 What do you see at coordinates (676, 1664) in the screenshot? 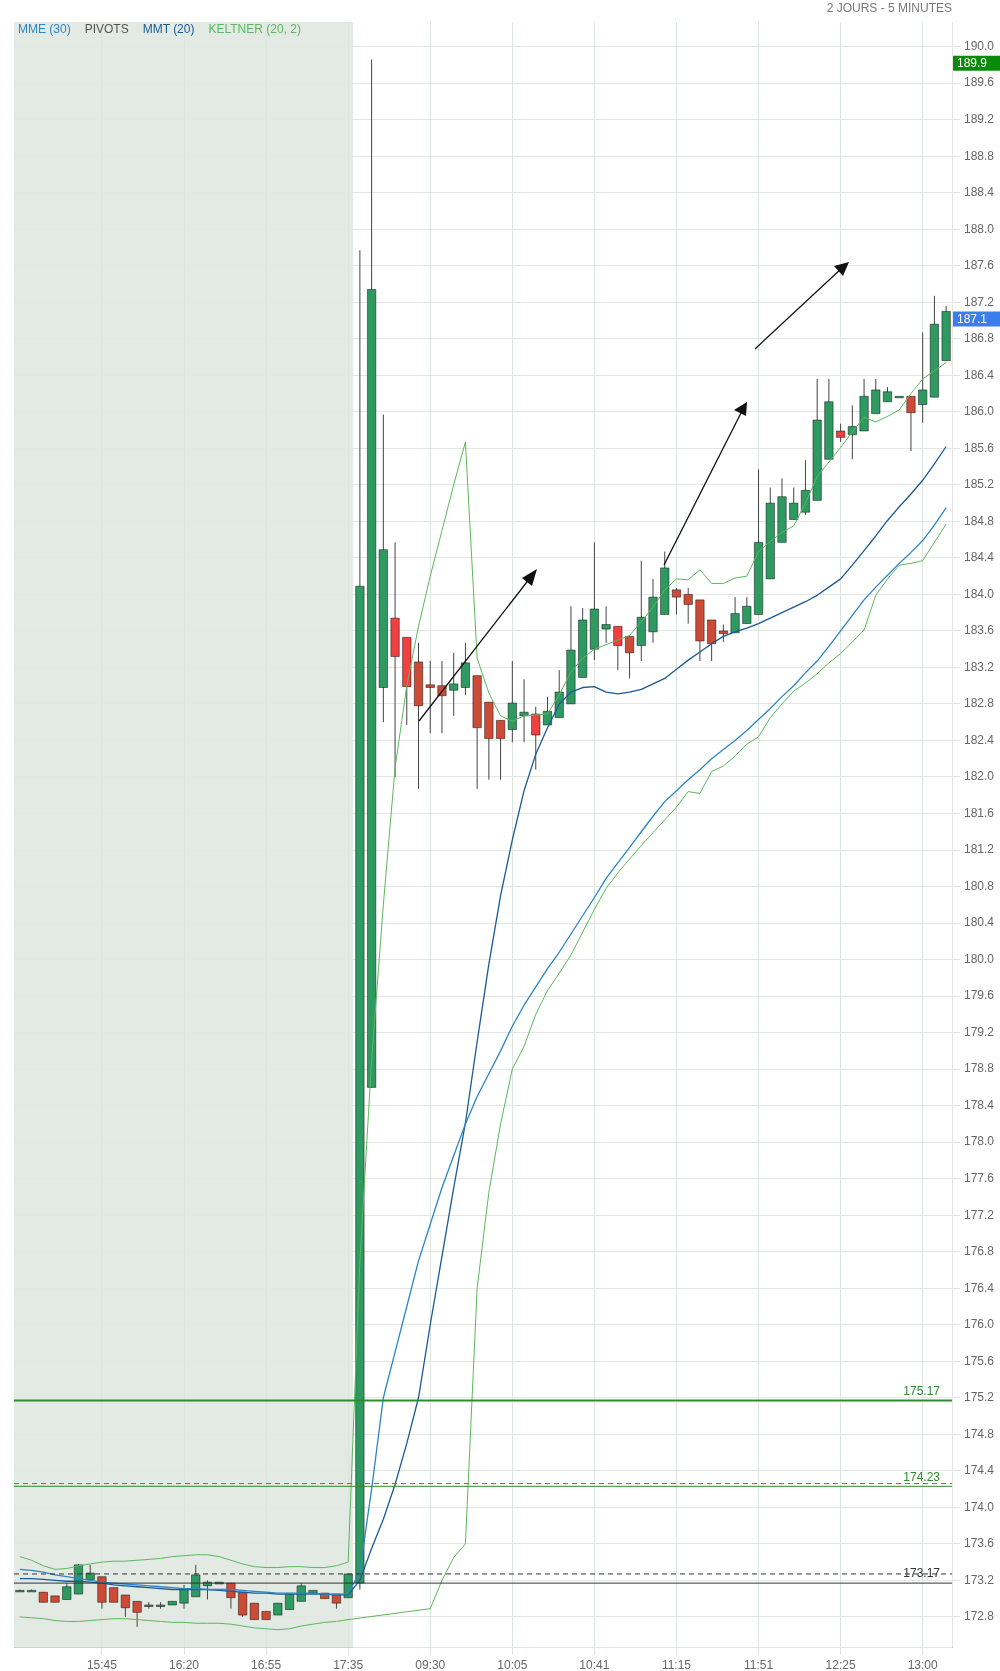
I see `x-tick-label: 11:15` at bounding box center [676, 1664].